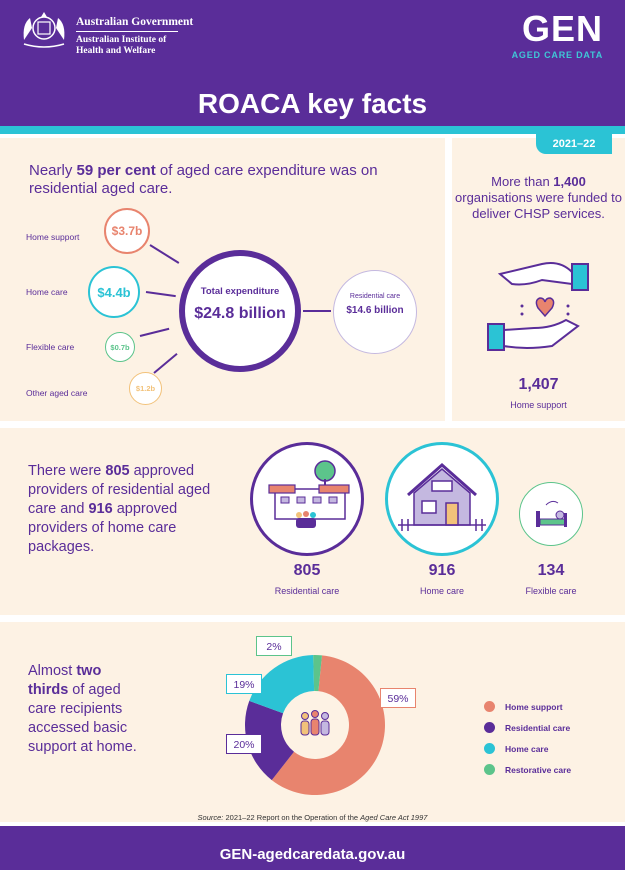  Describe the element at coordinates (398, 698) in the screenshot. I see `home-support-percent: 59%` at that location.